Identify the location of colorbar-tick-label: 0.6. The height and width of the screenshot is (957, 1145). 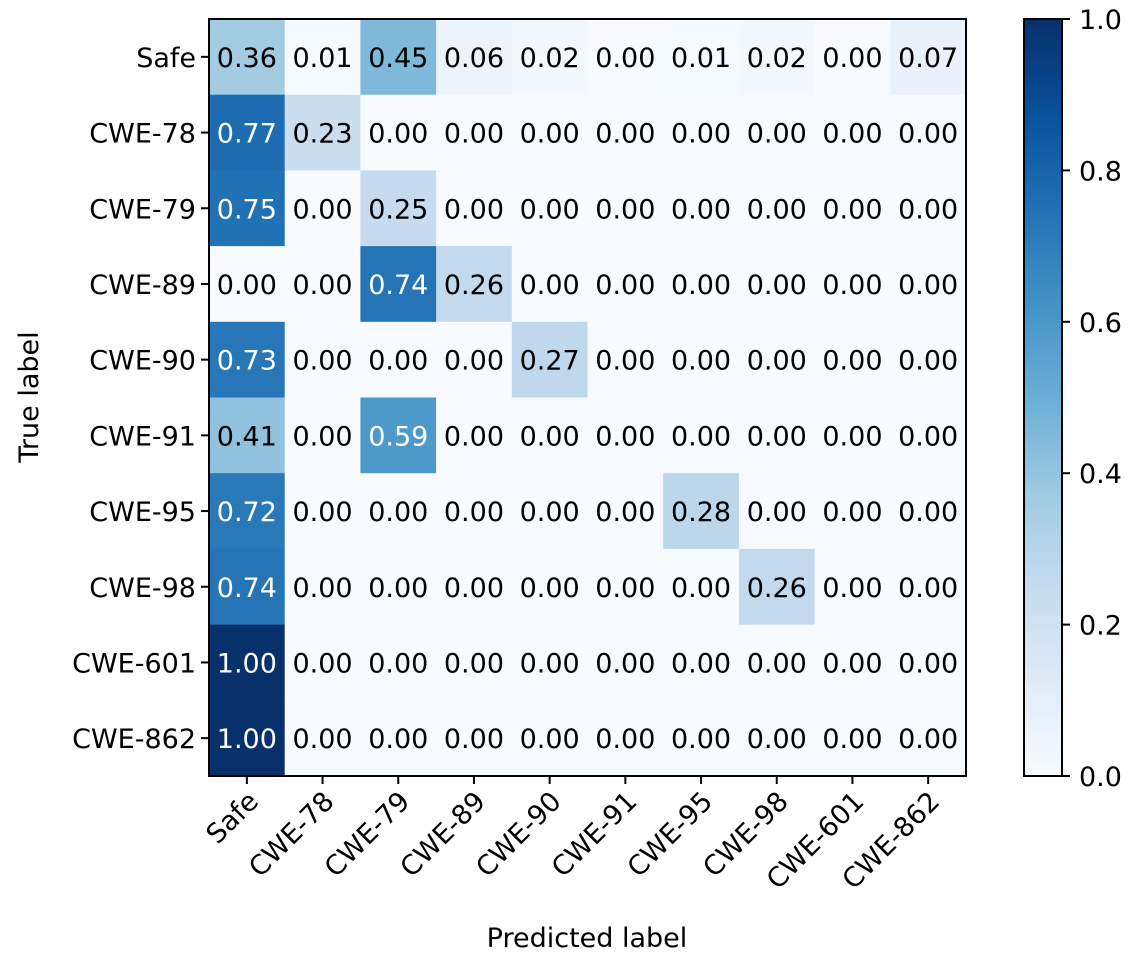
(1100, 323).